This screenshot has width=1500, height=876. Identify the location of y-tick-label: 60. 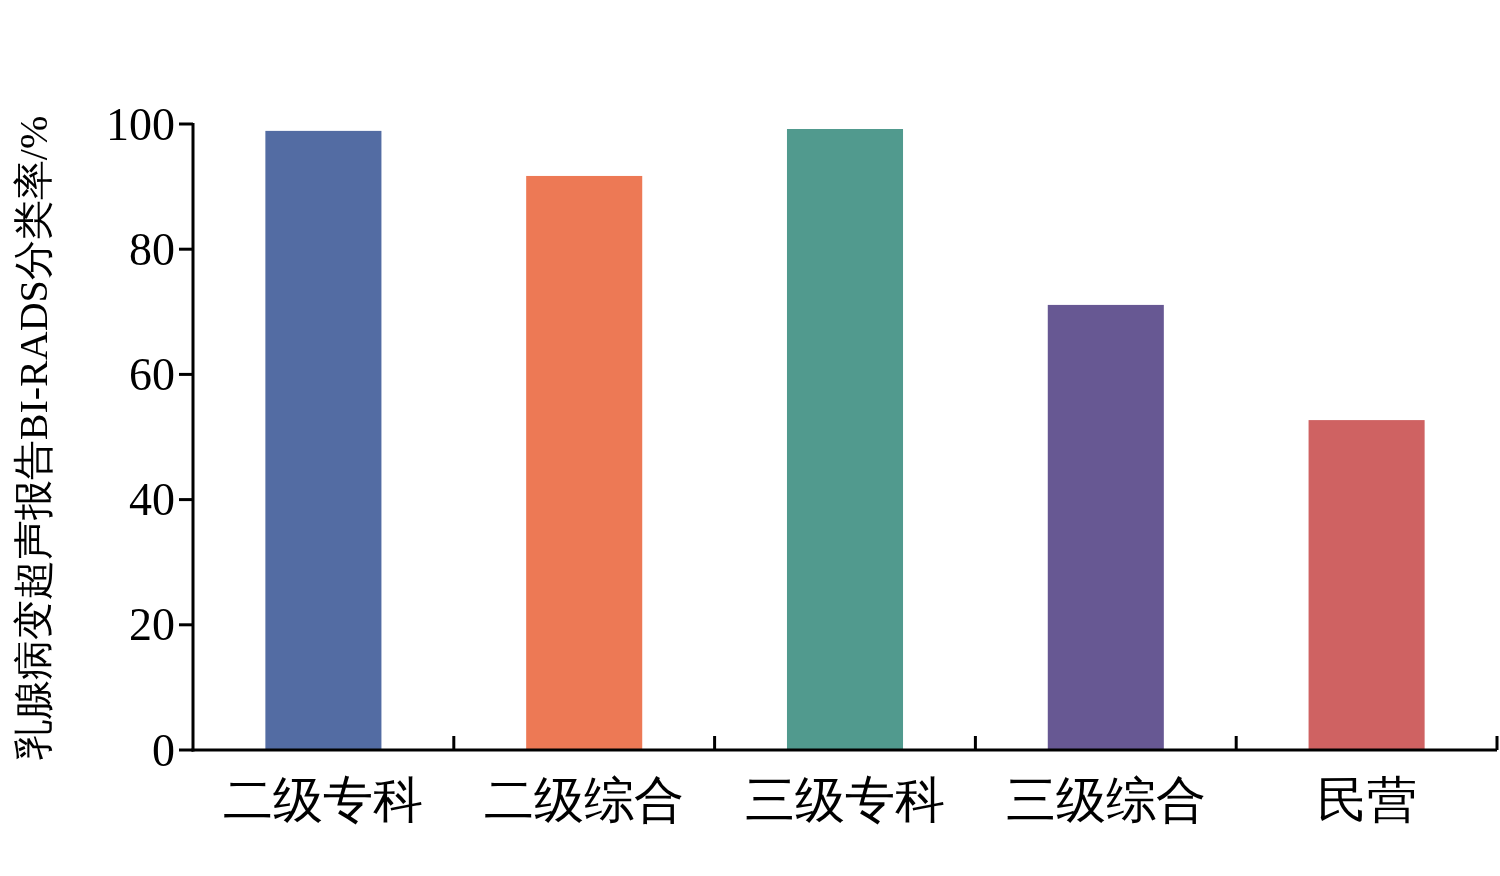
(152, 374).